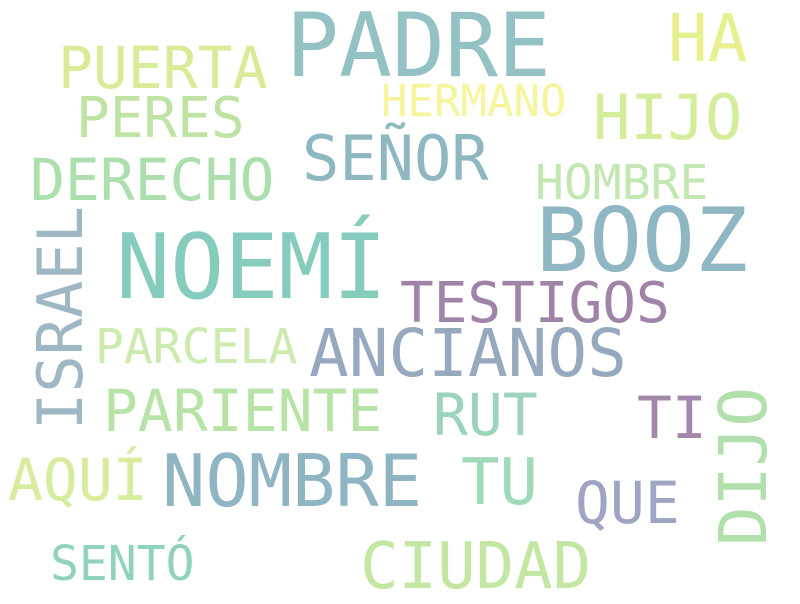  What do you see at coordinates (535, 303) in the screenshot?
I see `word-testigos: TESTIGOS` at bounding box center [535, 303].